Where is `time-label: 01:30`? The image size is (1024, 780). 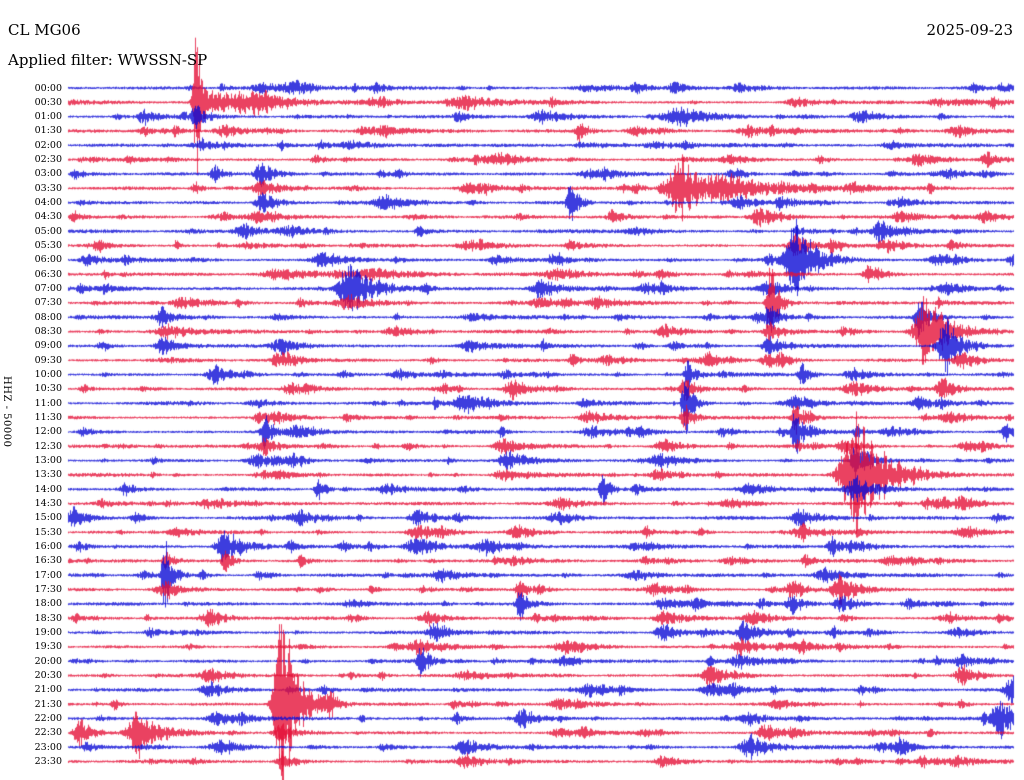
time-label: 01:30 is located at coordinates (48, 131).